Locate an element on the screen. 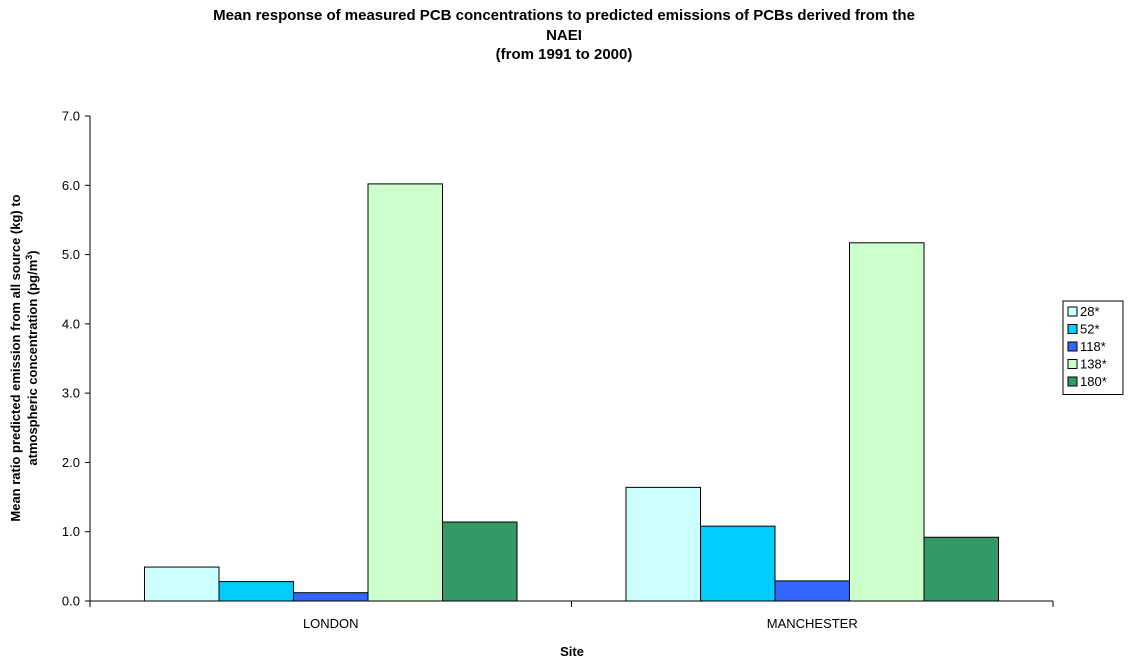 The image size is (1128, 664). chart-title-line-3: (from 1991 to 2000) is located at coordinates (564, 54).